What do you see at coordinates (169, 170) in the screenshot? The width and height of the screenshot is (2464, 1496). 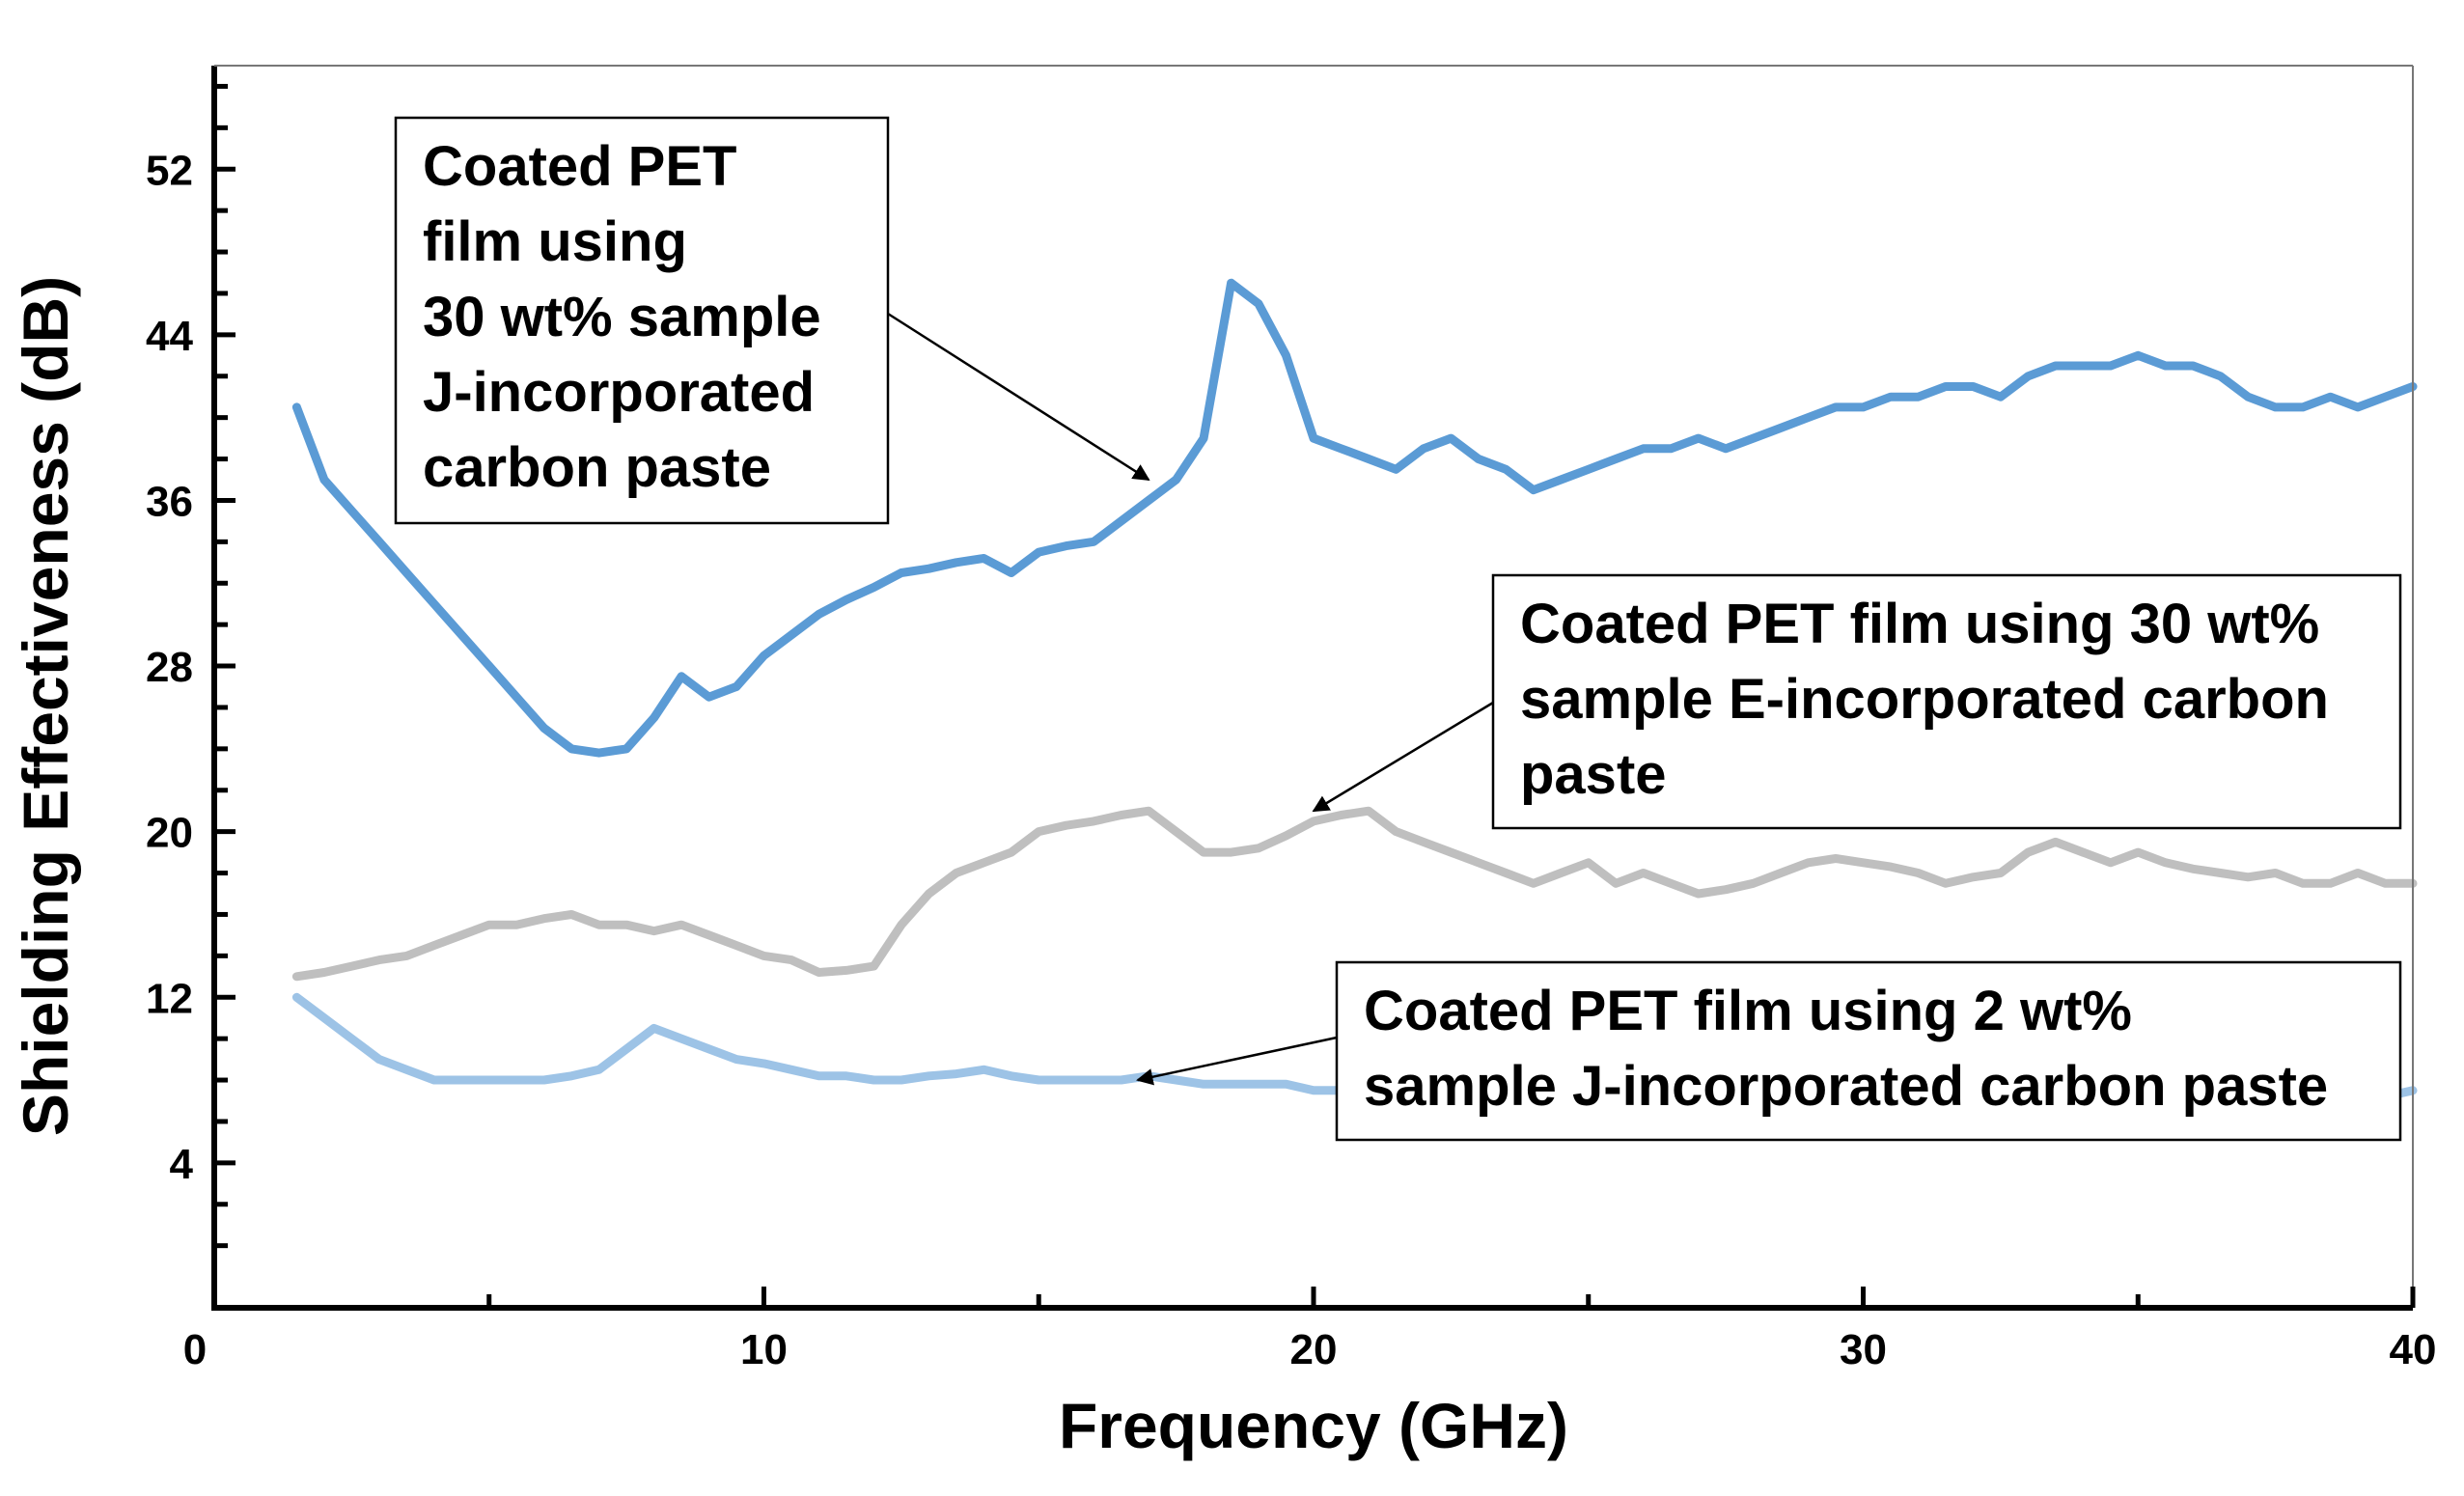 I see `y-tick-label: 52` at bounding box center [169, 170].